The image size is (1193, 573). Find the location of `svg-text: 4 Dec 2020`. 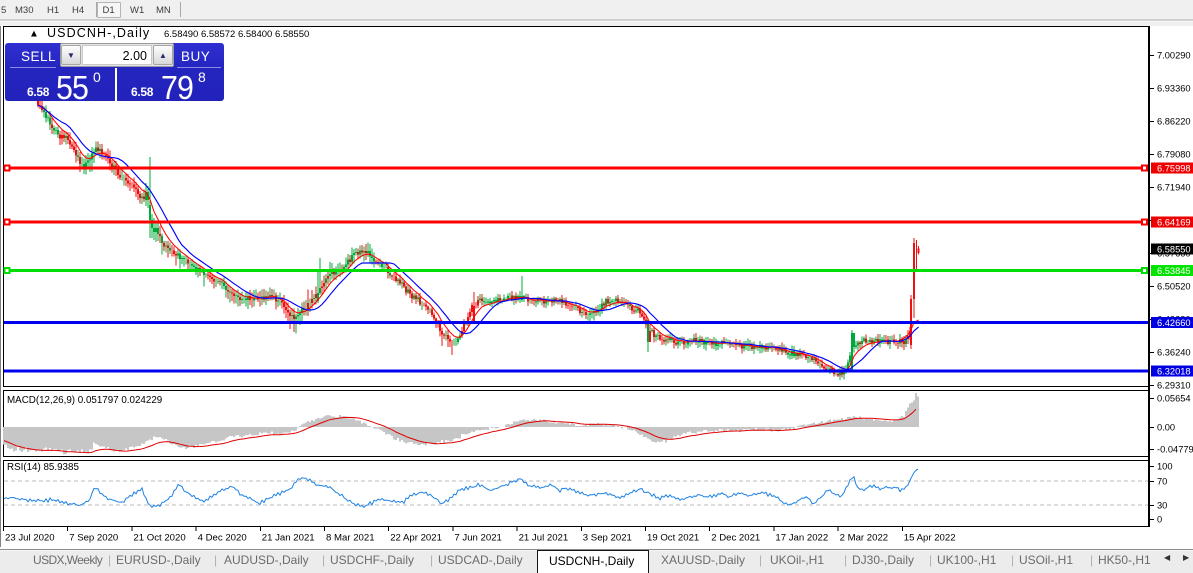

svg-text: 4 Dec 2020 is located at coordinates (222, 538).